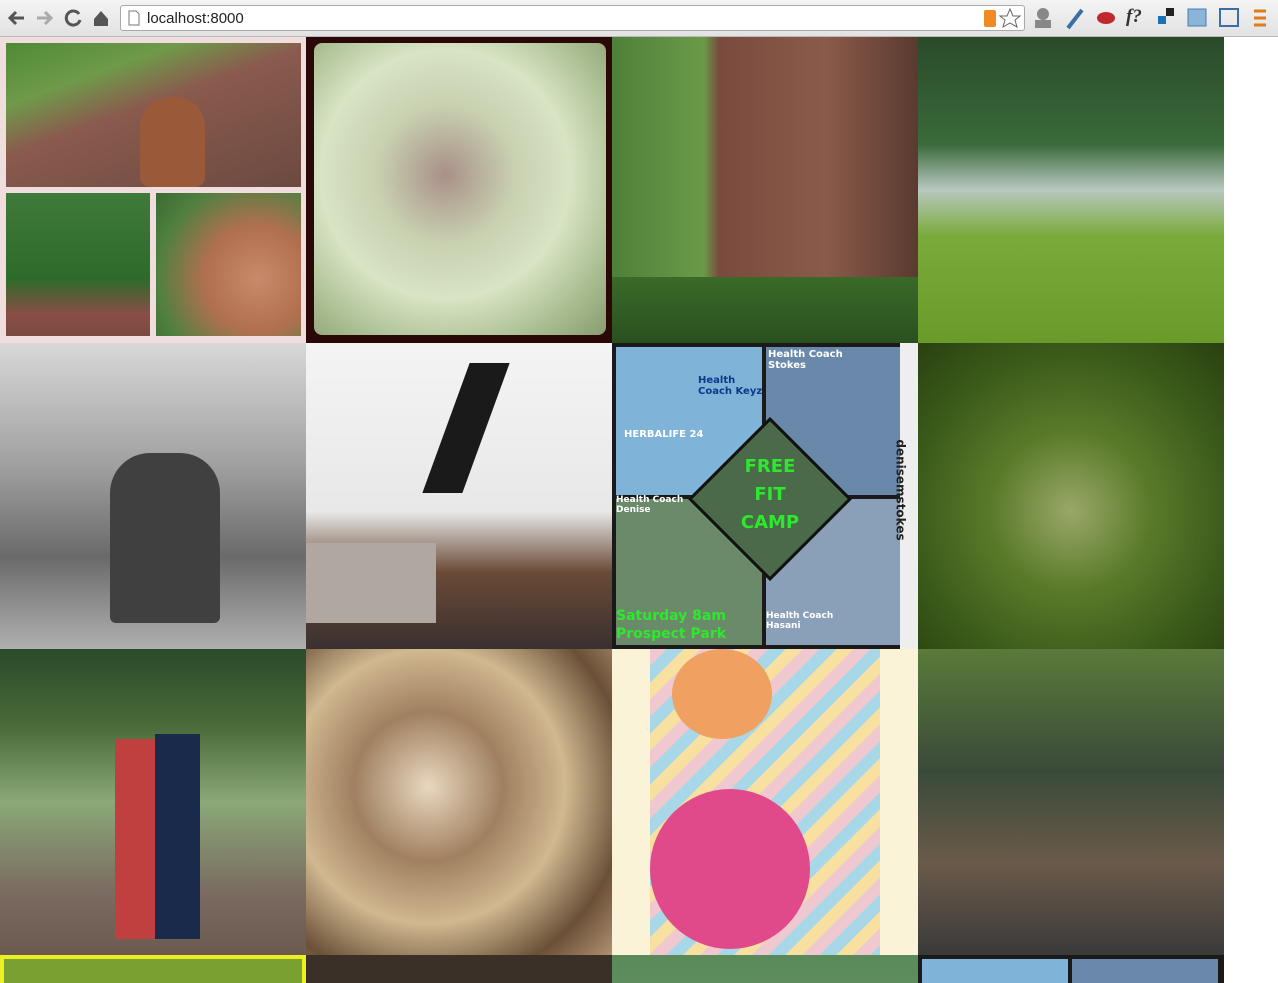 The width and height of the screenshot is (1278, 983). What do you see at coordinates (1090, 18) in the screenshot?
I see `extension-icons` at bounding box center [1090, 18].